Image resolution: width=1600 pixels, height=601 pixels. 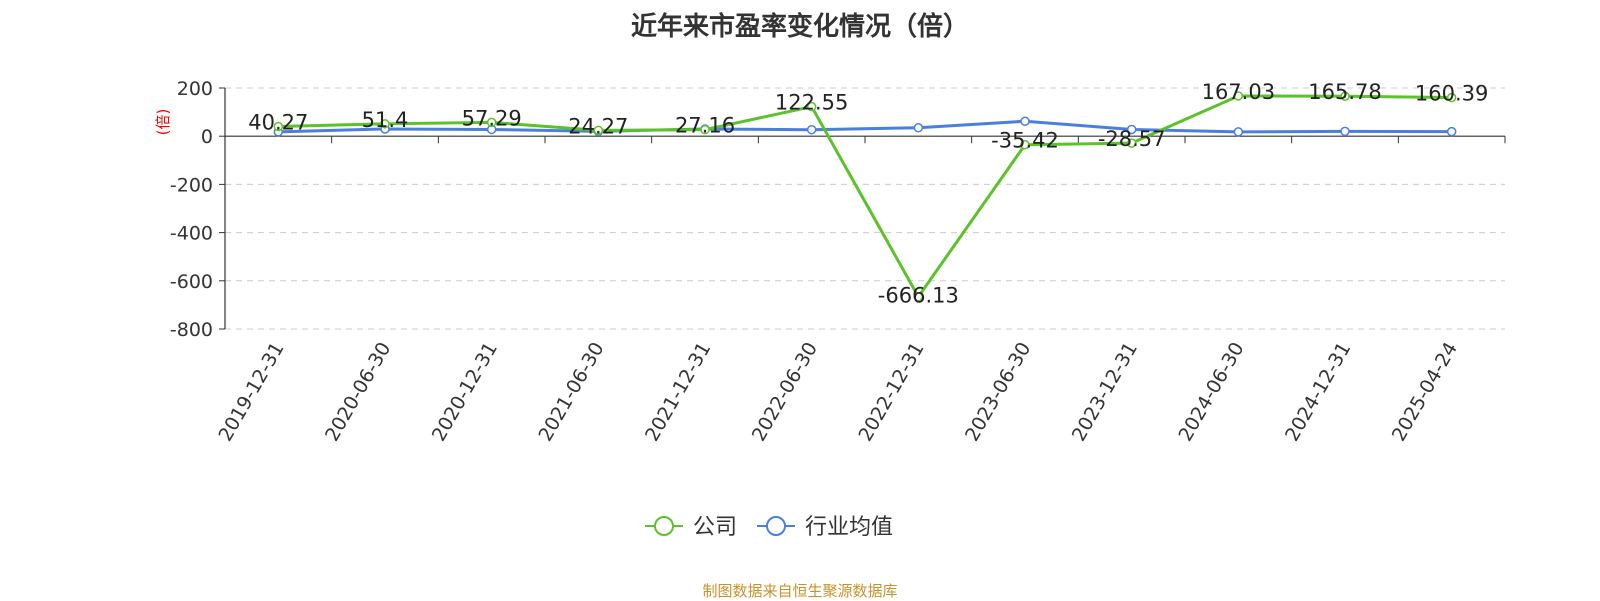 I want to click on data-label: 167.03, so click(x=1238, y=92).